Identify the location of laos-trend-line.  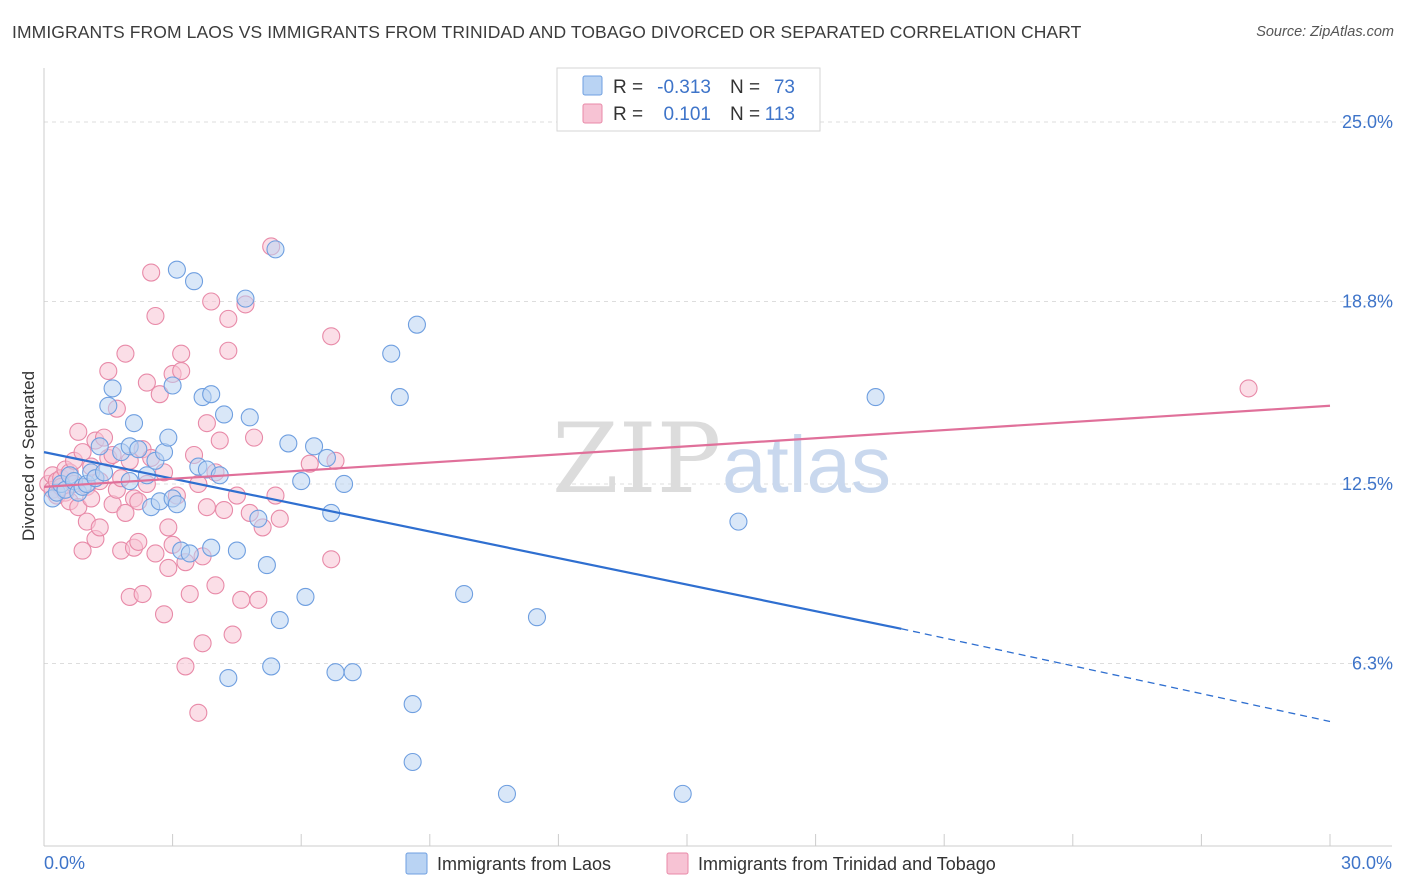
(472, 540).